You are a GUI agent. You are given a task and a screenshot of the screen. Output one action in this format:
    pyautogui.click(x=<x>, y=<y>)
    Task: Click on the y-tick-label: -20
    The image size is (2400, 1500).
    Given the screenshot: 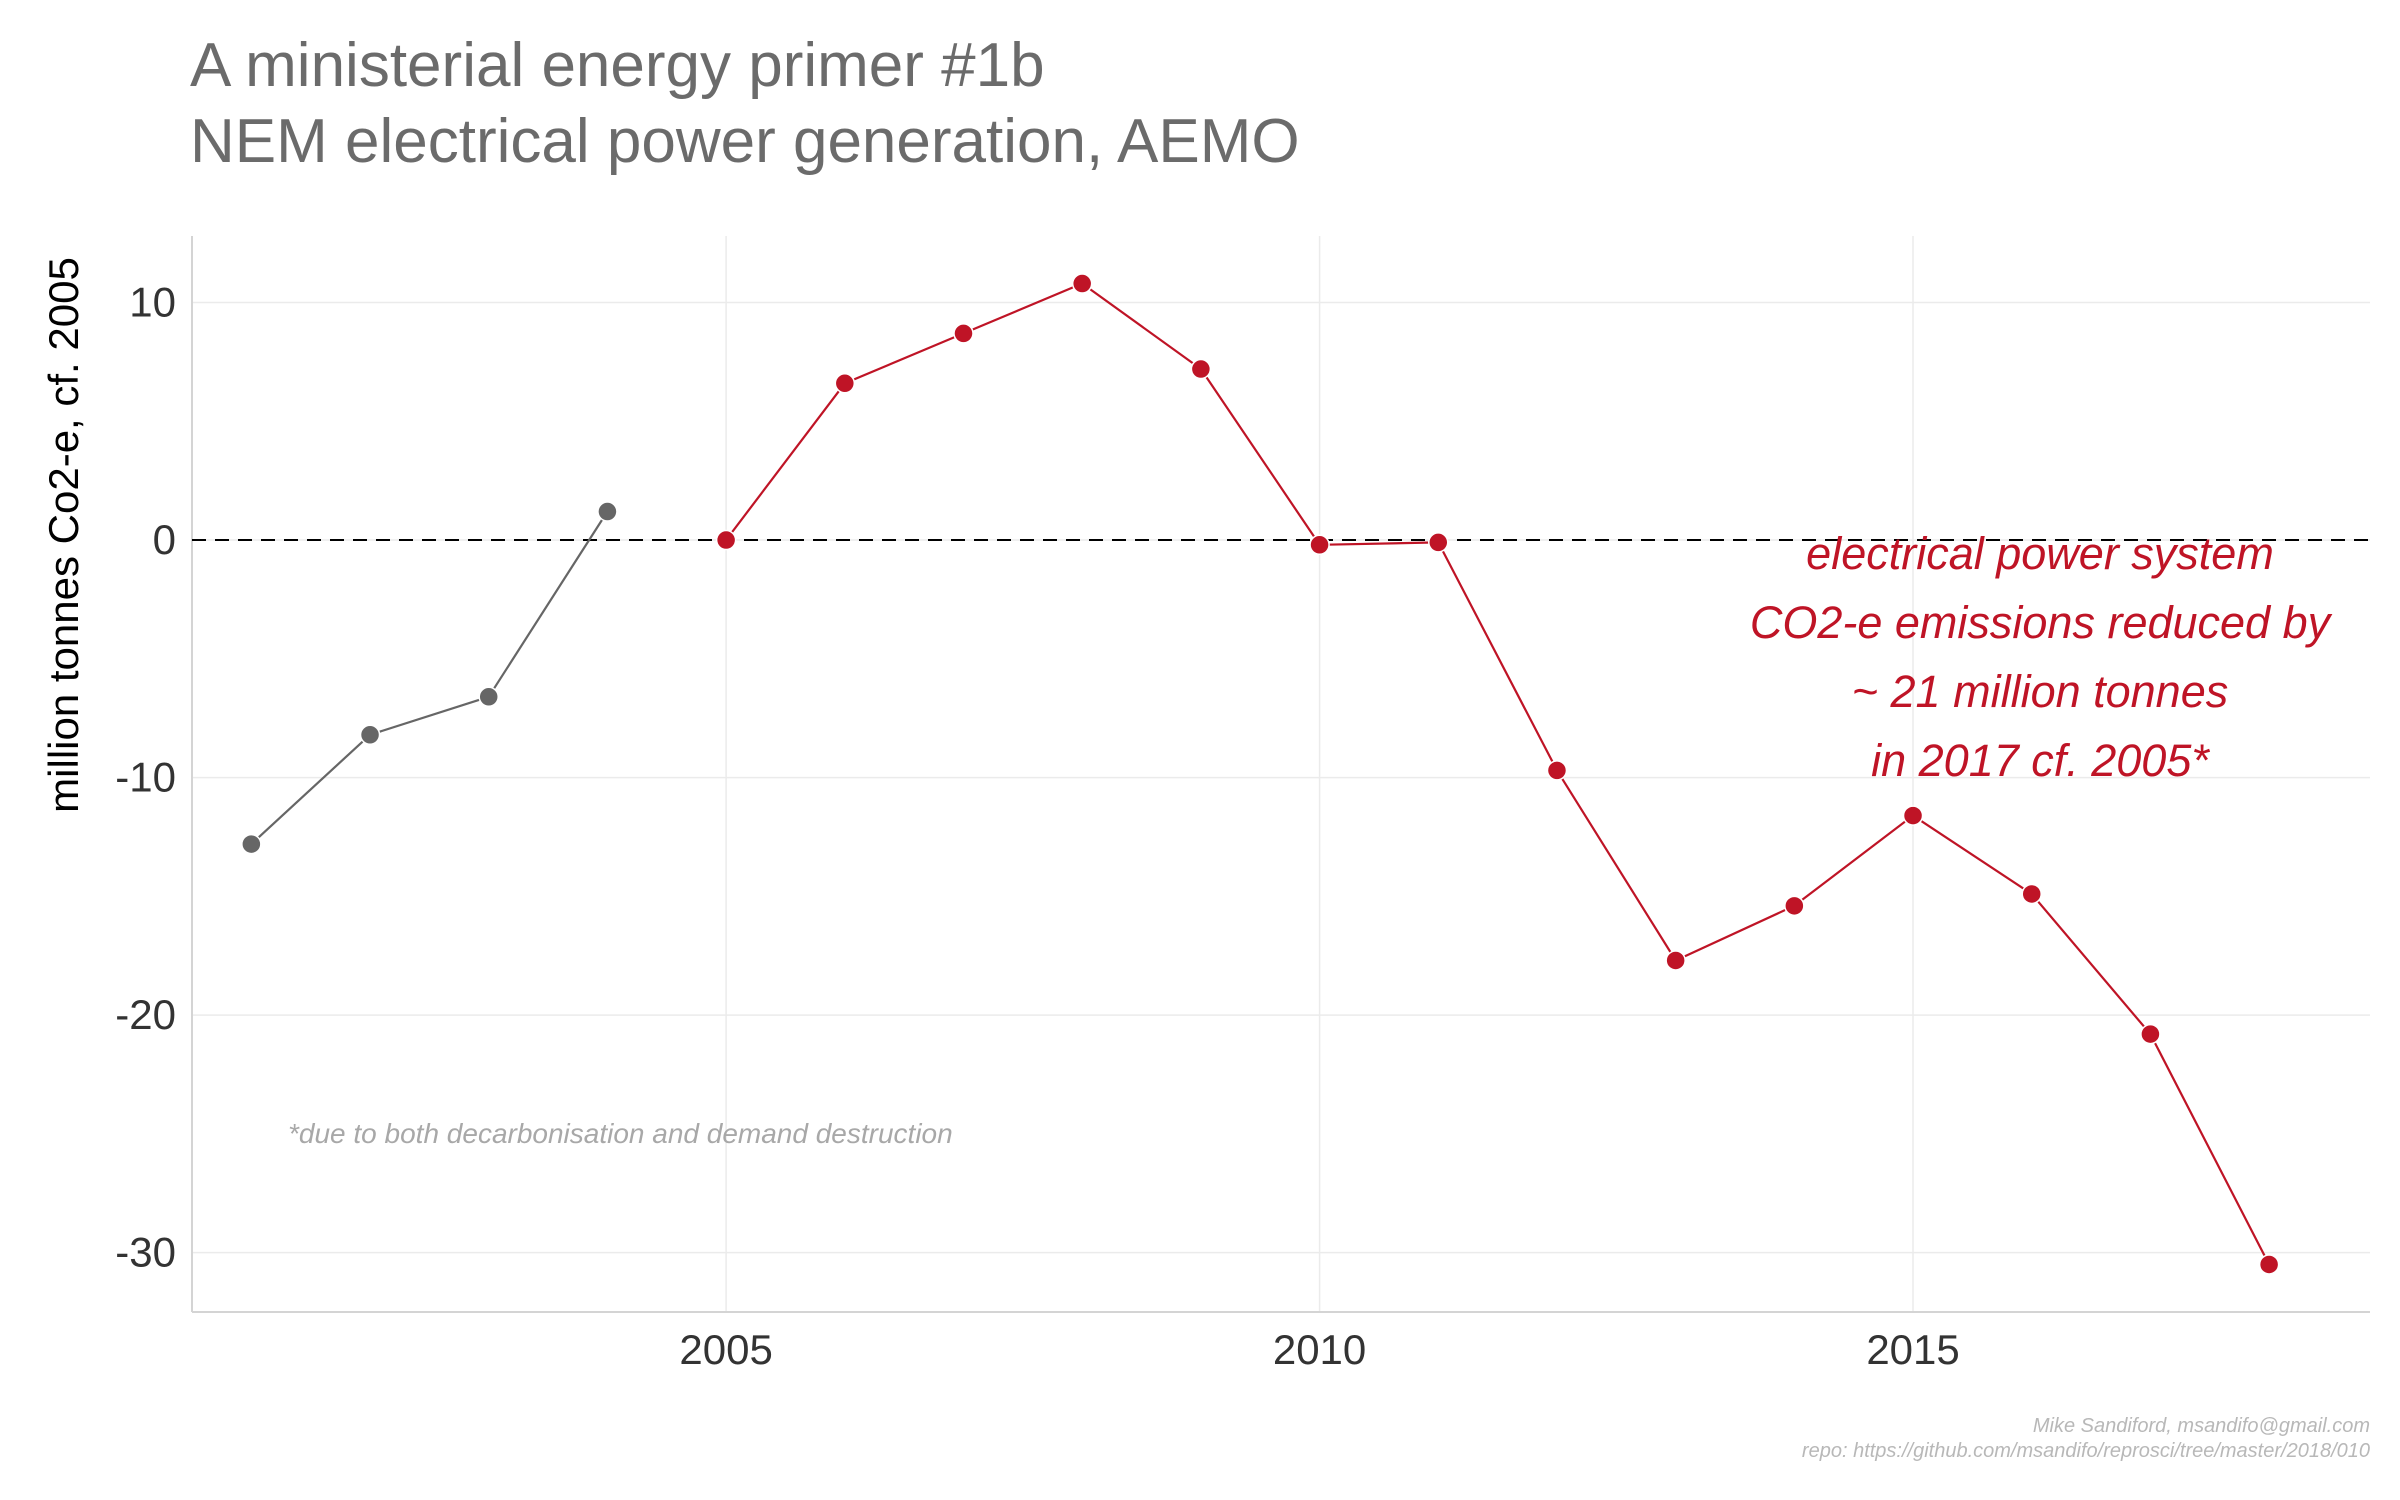 What is the action you would take?
    pyautogui.click(x=145, y=1014)
    